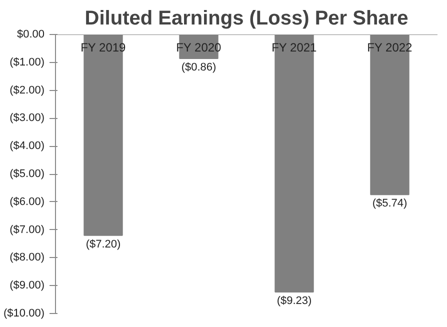 The height and width of the screenshot is (327, 447). I want to click on y-tick-label: ($1.00), so click(27, 62).